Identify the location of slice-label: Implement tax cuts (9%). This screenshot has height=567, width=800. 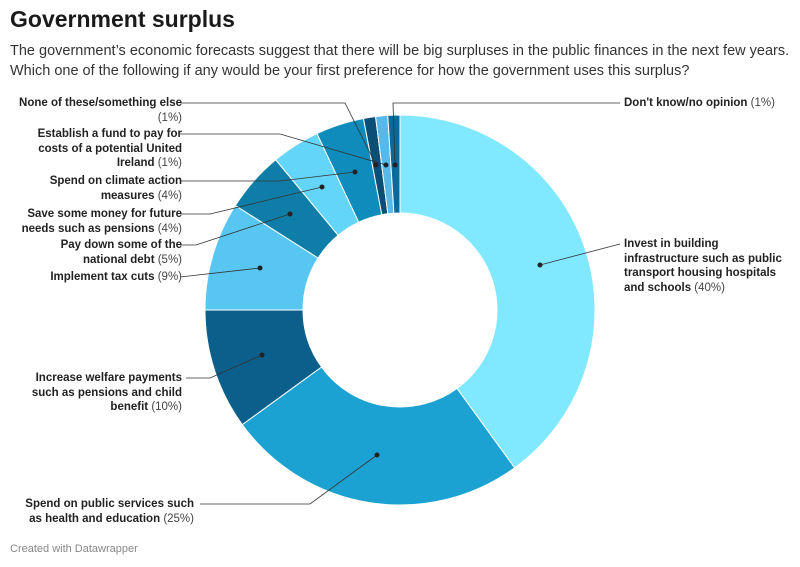
(98, 277).